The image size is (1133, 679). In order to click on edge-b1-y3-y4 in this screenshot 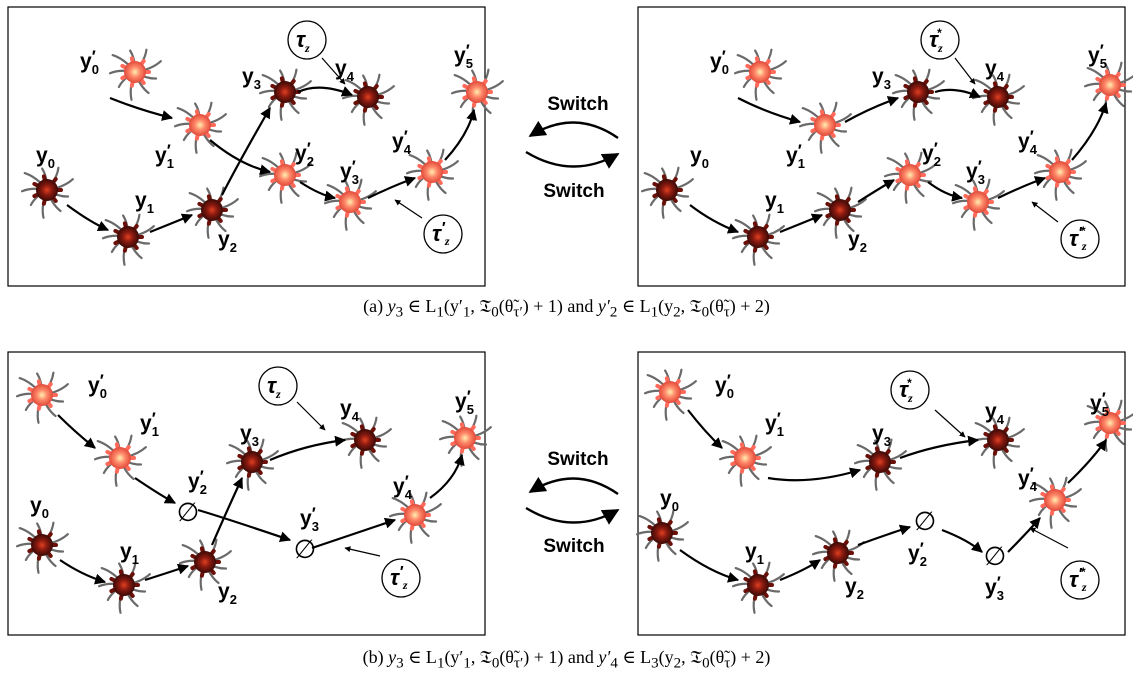, I will do `click(308, 448)`.